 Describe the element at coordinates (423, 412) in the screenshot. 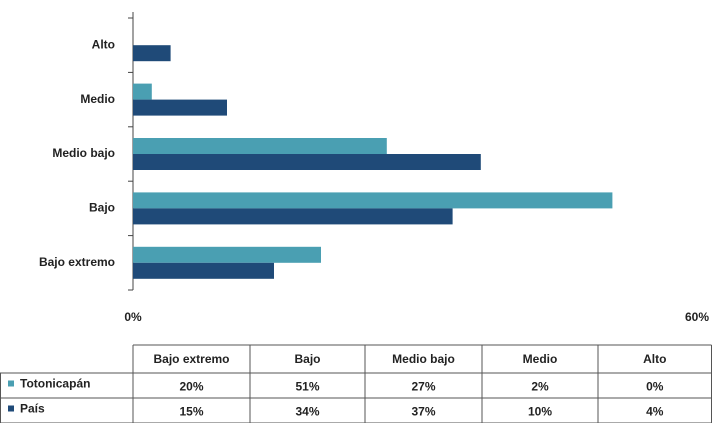

I see `table-cell: 37%` at that location.